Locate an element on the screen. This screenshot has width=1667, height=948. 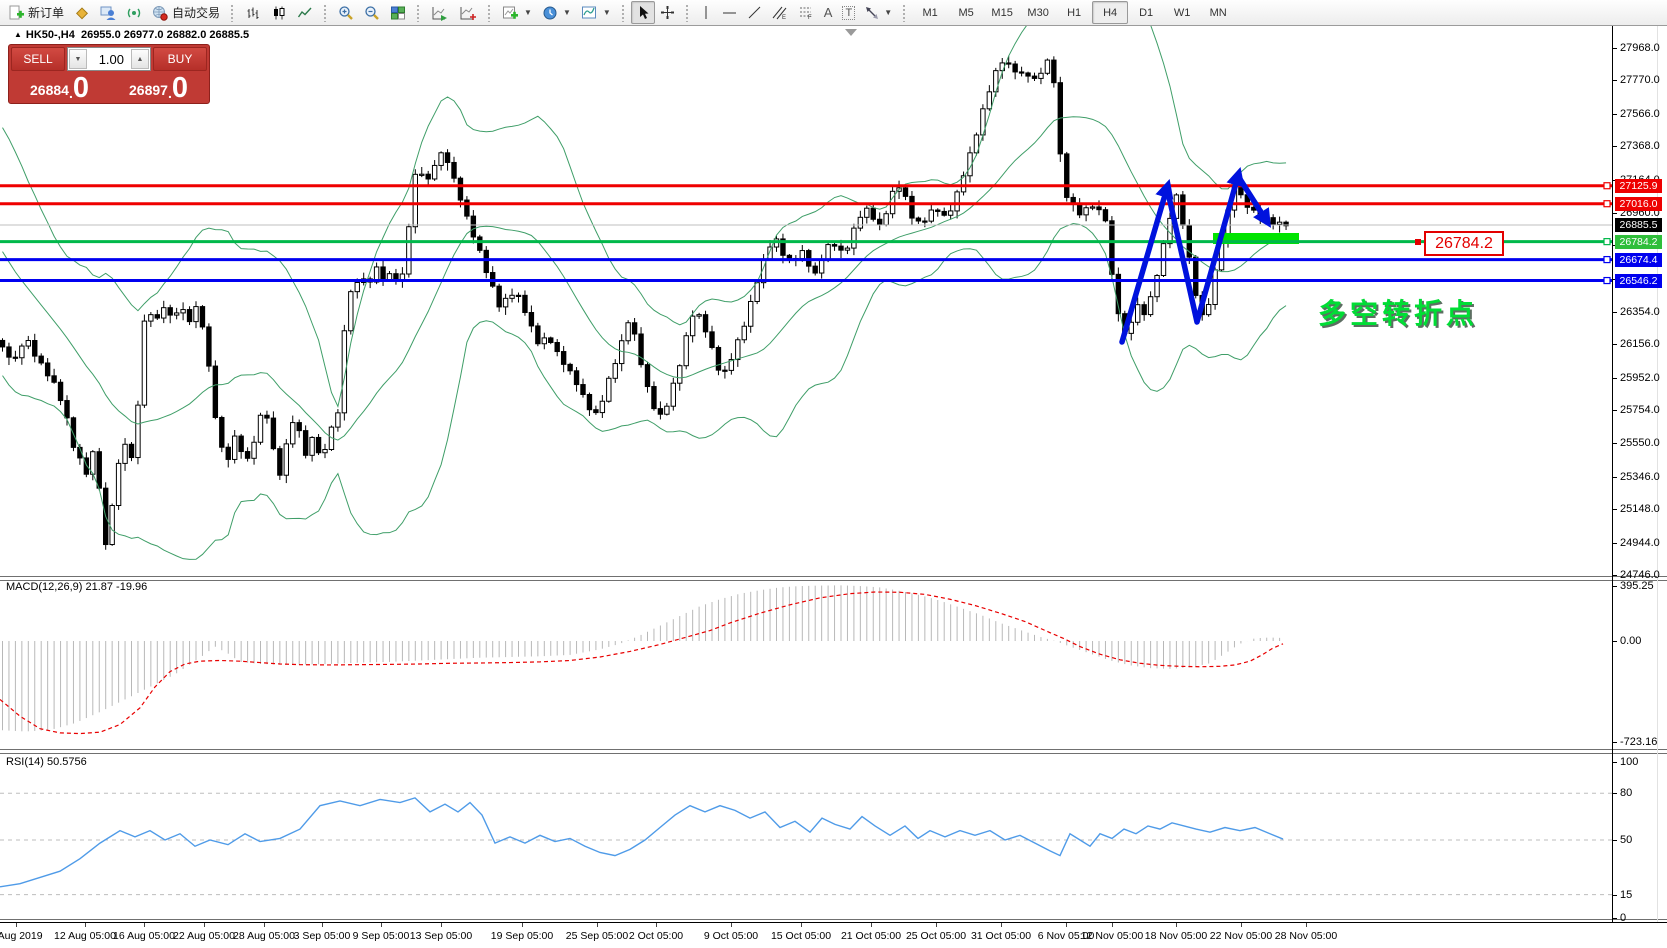
rsi-label: RSI(14) 50.5756 is located at coordinates (46, 762).